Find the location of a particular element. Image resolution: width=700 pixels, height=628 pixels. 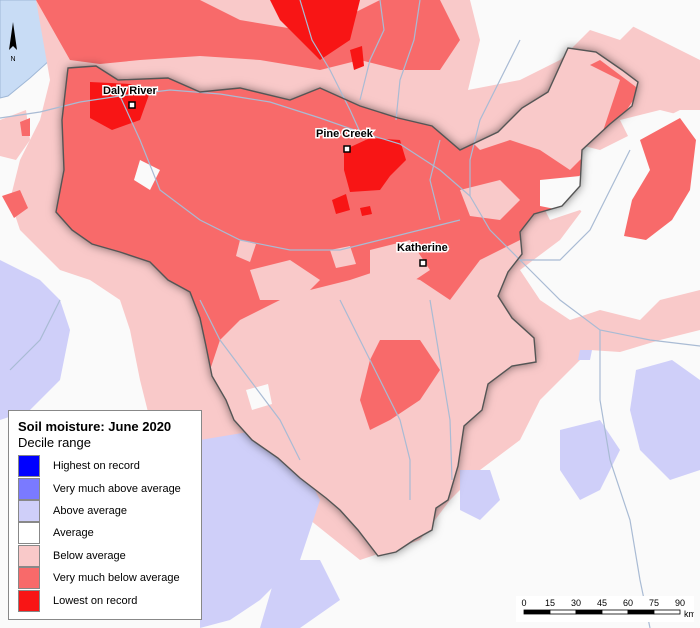

scale-tick-label: 15 is located at coordinates (550, 603).